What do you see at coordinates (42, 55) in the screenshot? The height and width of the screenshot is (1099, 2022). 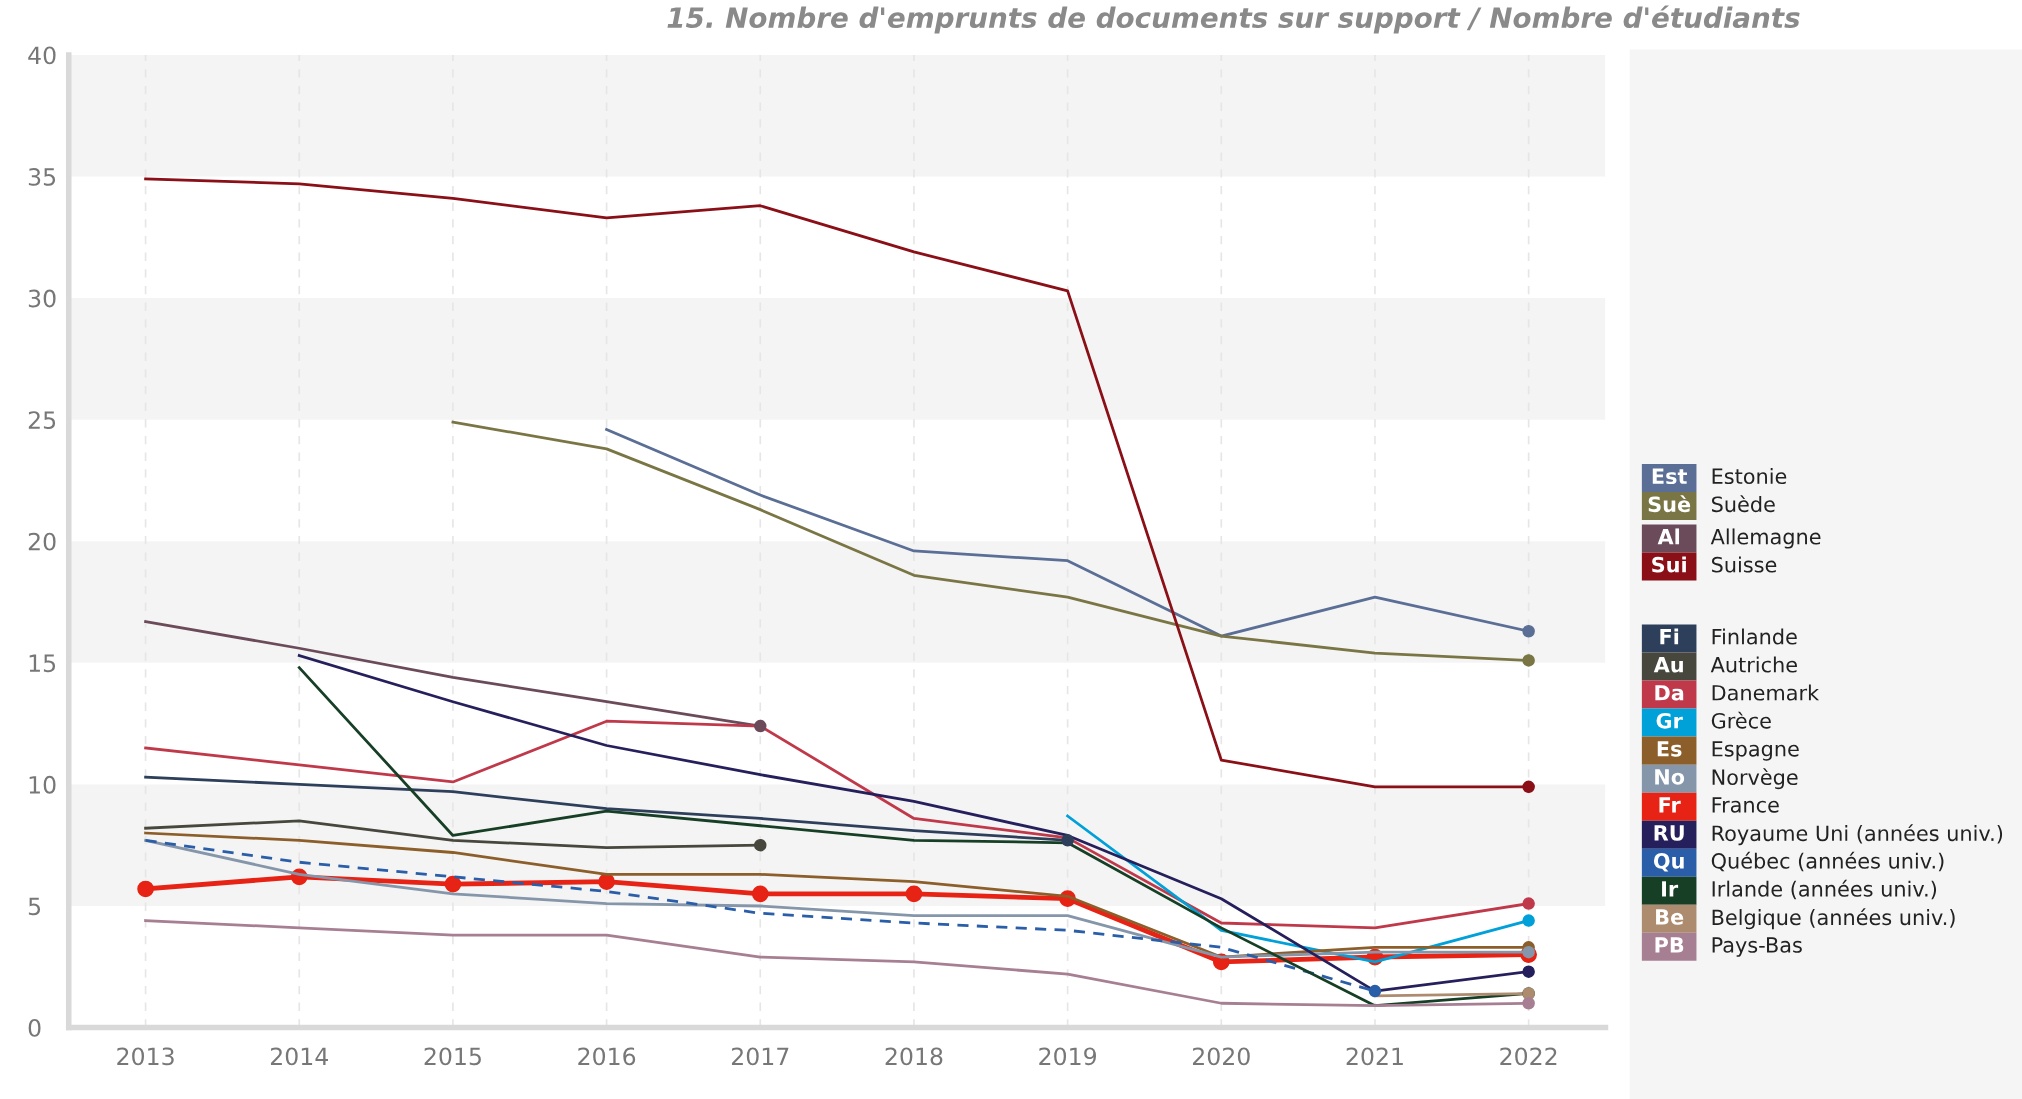 I see `y-tick-label: 40` at bounding box center [42, 55].